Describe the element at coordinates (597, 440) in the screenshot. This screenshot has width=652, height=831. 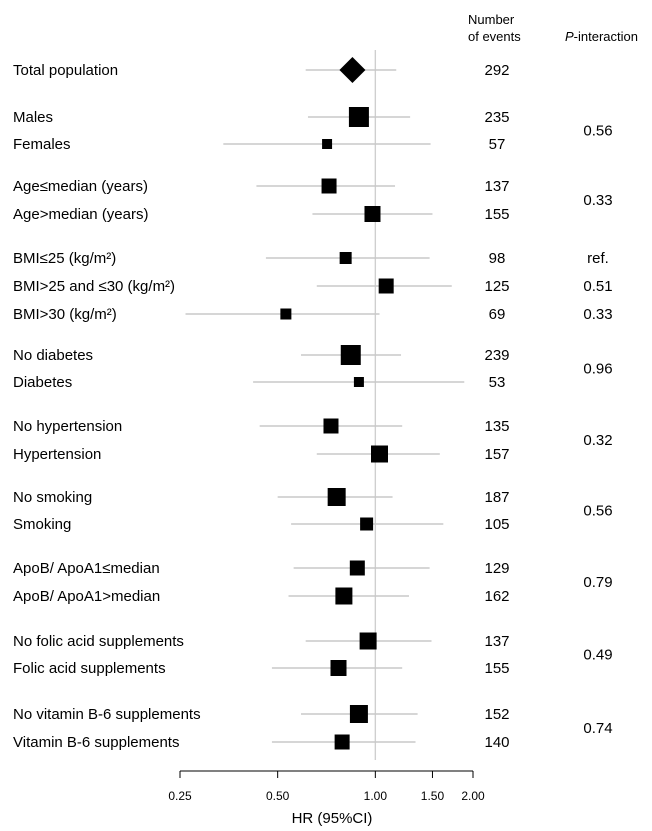
I see `p-interaction-value: 0.32` at that location.